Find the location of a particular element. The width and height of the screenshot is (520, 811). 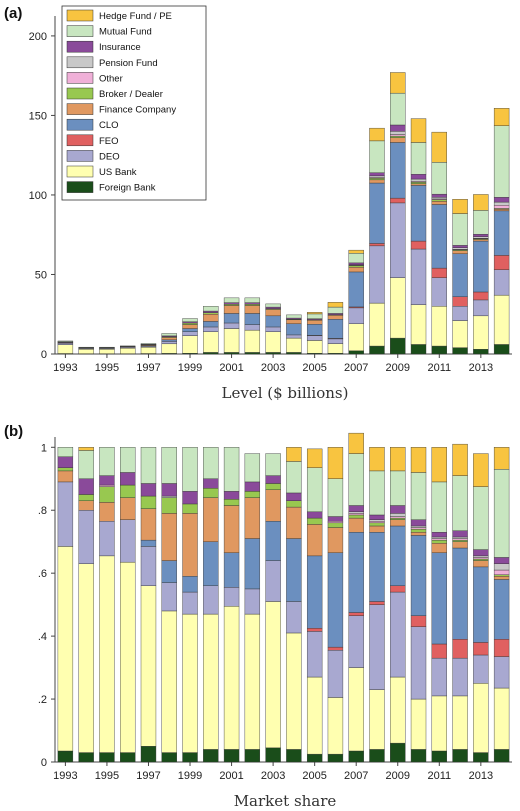

bar-segment-pension-fund-2011 is located at coordinates (439, 537).